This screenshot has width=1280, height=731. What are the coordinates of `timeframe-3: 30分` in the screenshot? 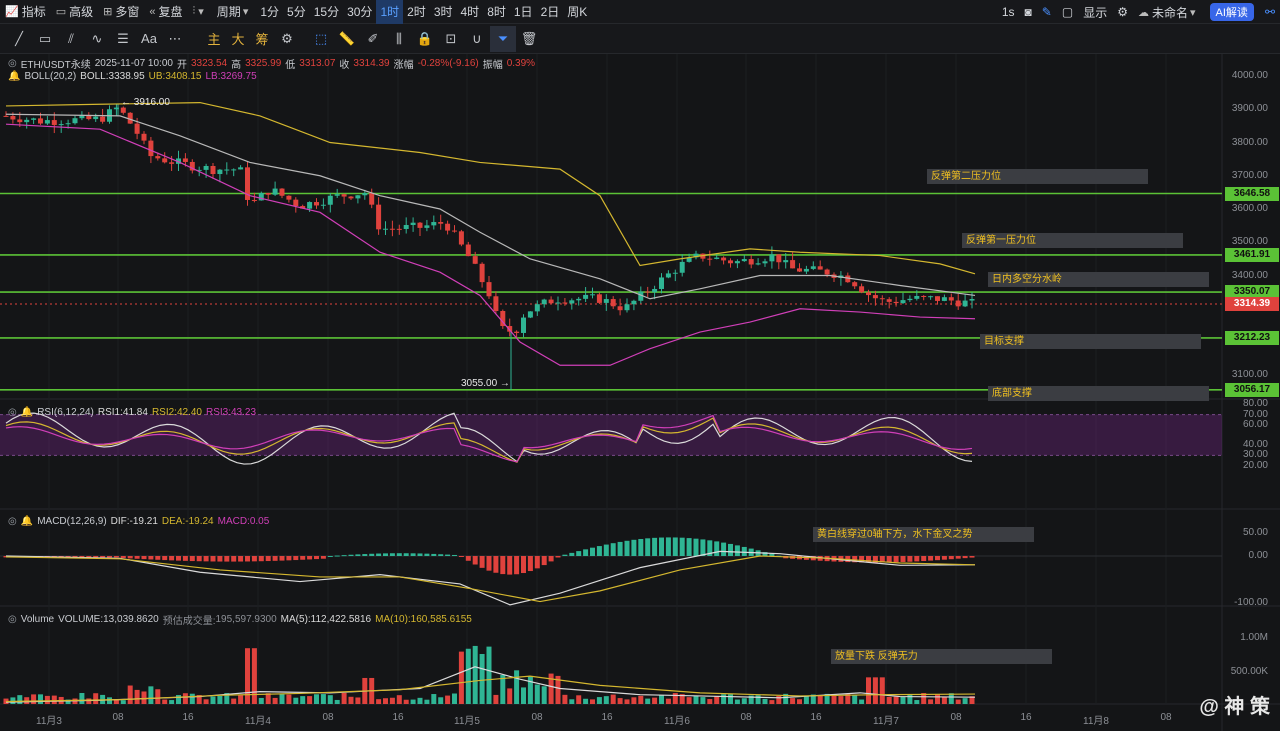 It's located at (360, 12).